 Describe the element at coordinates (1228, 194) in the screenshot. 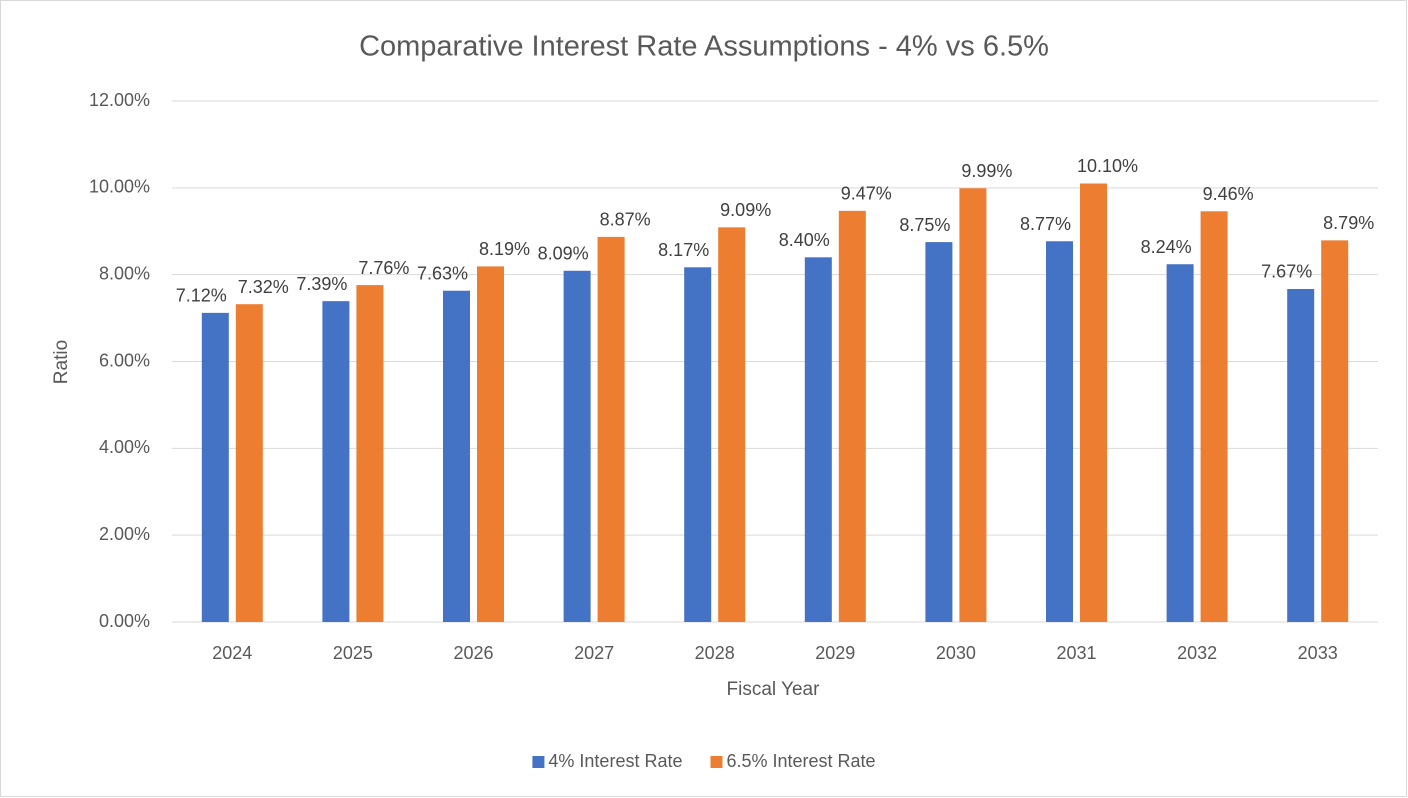

I see `data-label: 9.46%` at that location.